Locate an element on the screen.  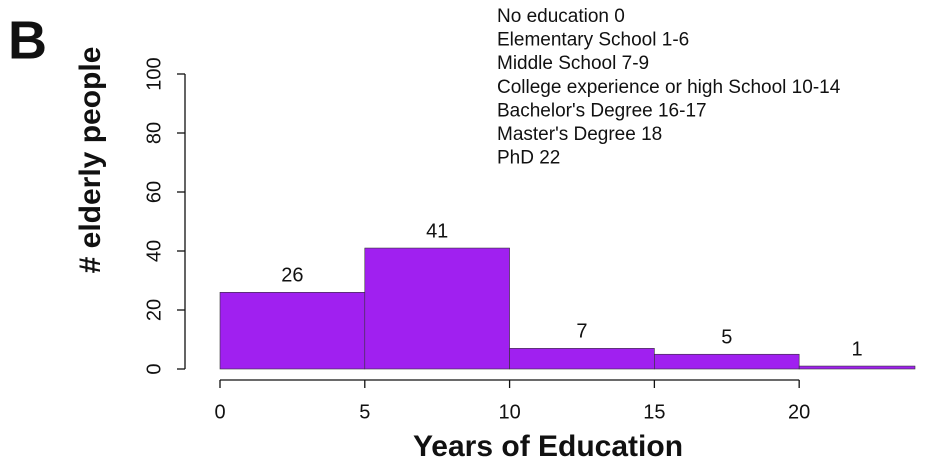
y-tick-label: 100 is located at coordinates (154, 73).